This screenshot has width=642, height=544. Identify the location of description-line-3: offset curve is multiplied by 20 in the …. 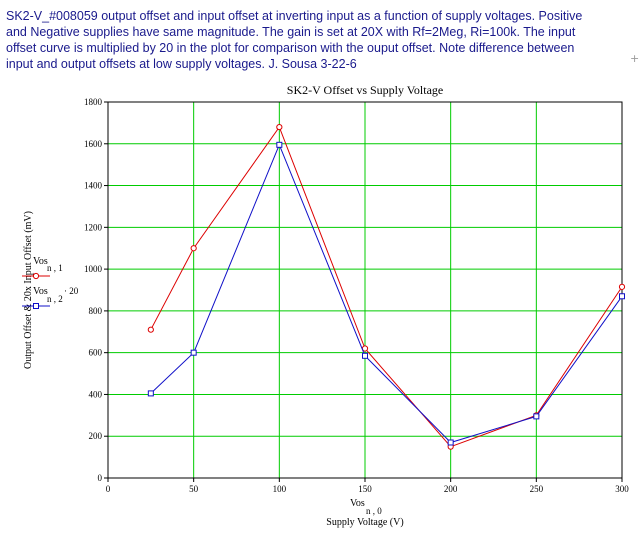
(290, 48).